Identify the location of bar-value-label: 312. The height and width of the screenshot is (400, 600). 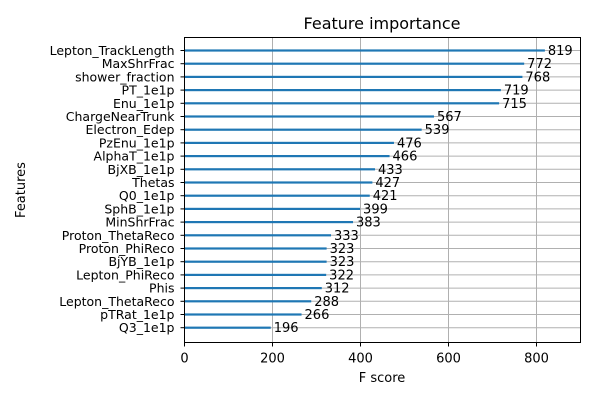
(337, 289).